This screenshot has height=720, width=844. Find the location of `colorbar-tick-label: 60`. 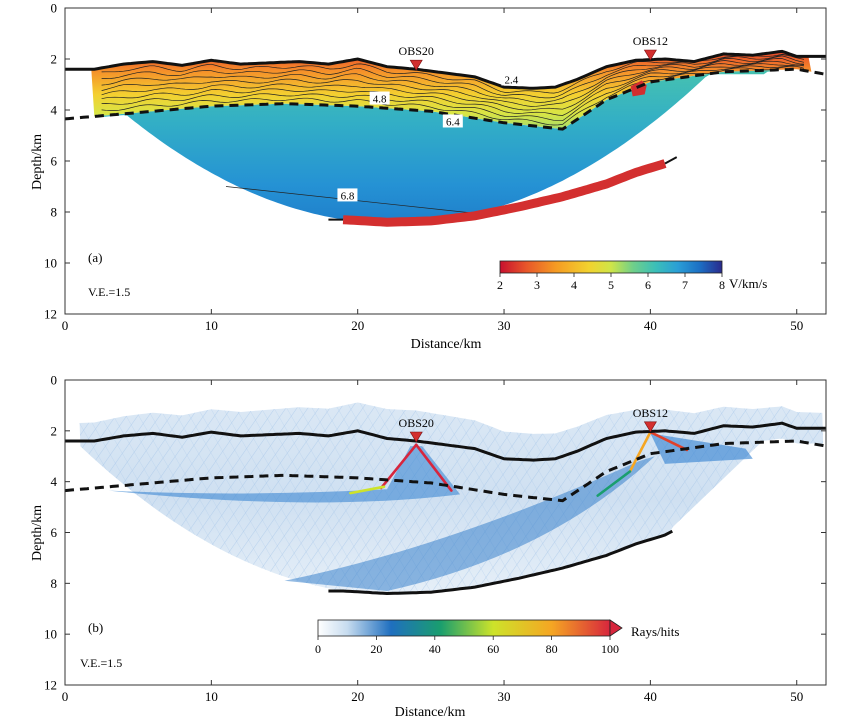

colorbar-tick-label: 60 is located at coordinates (493, 649).